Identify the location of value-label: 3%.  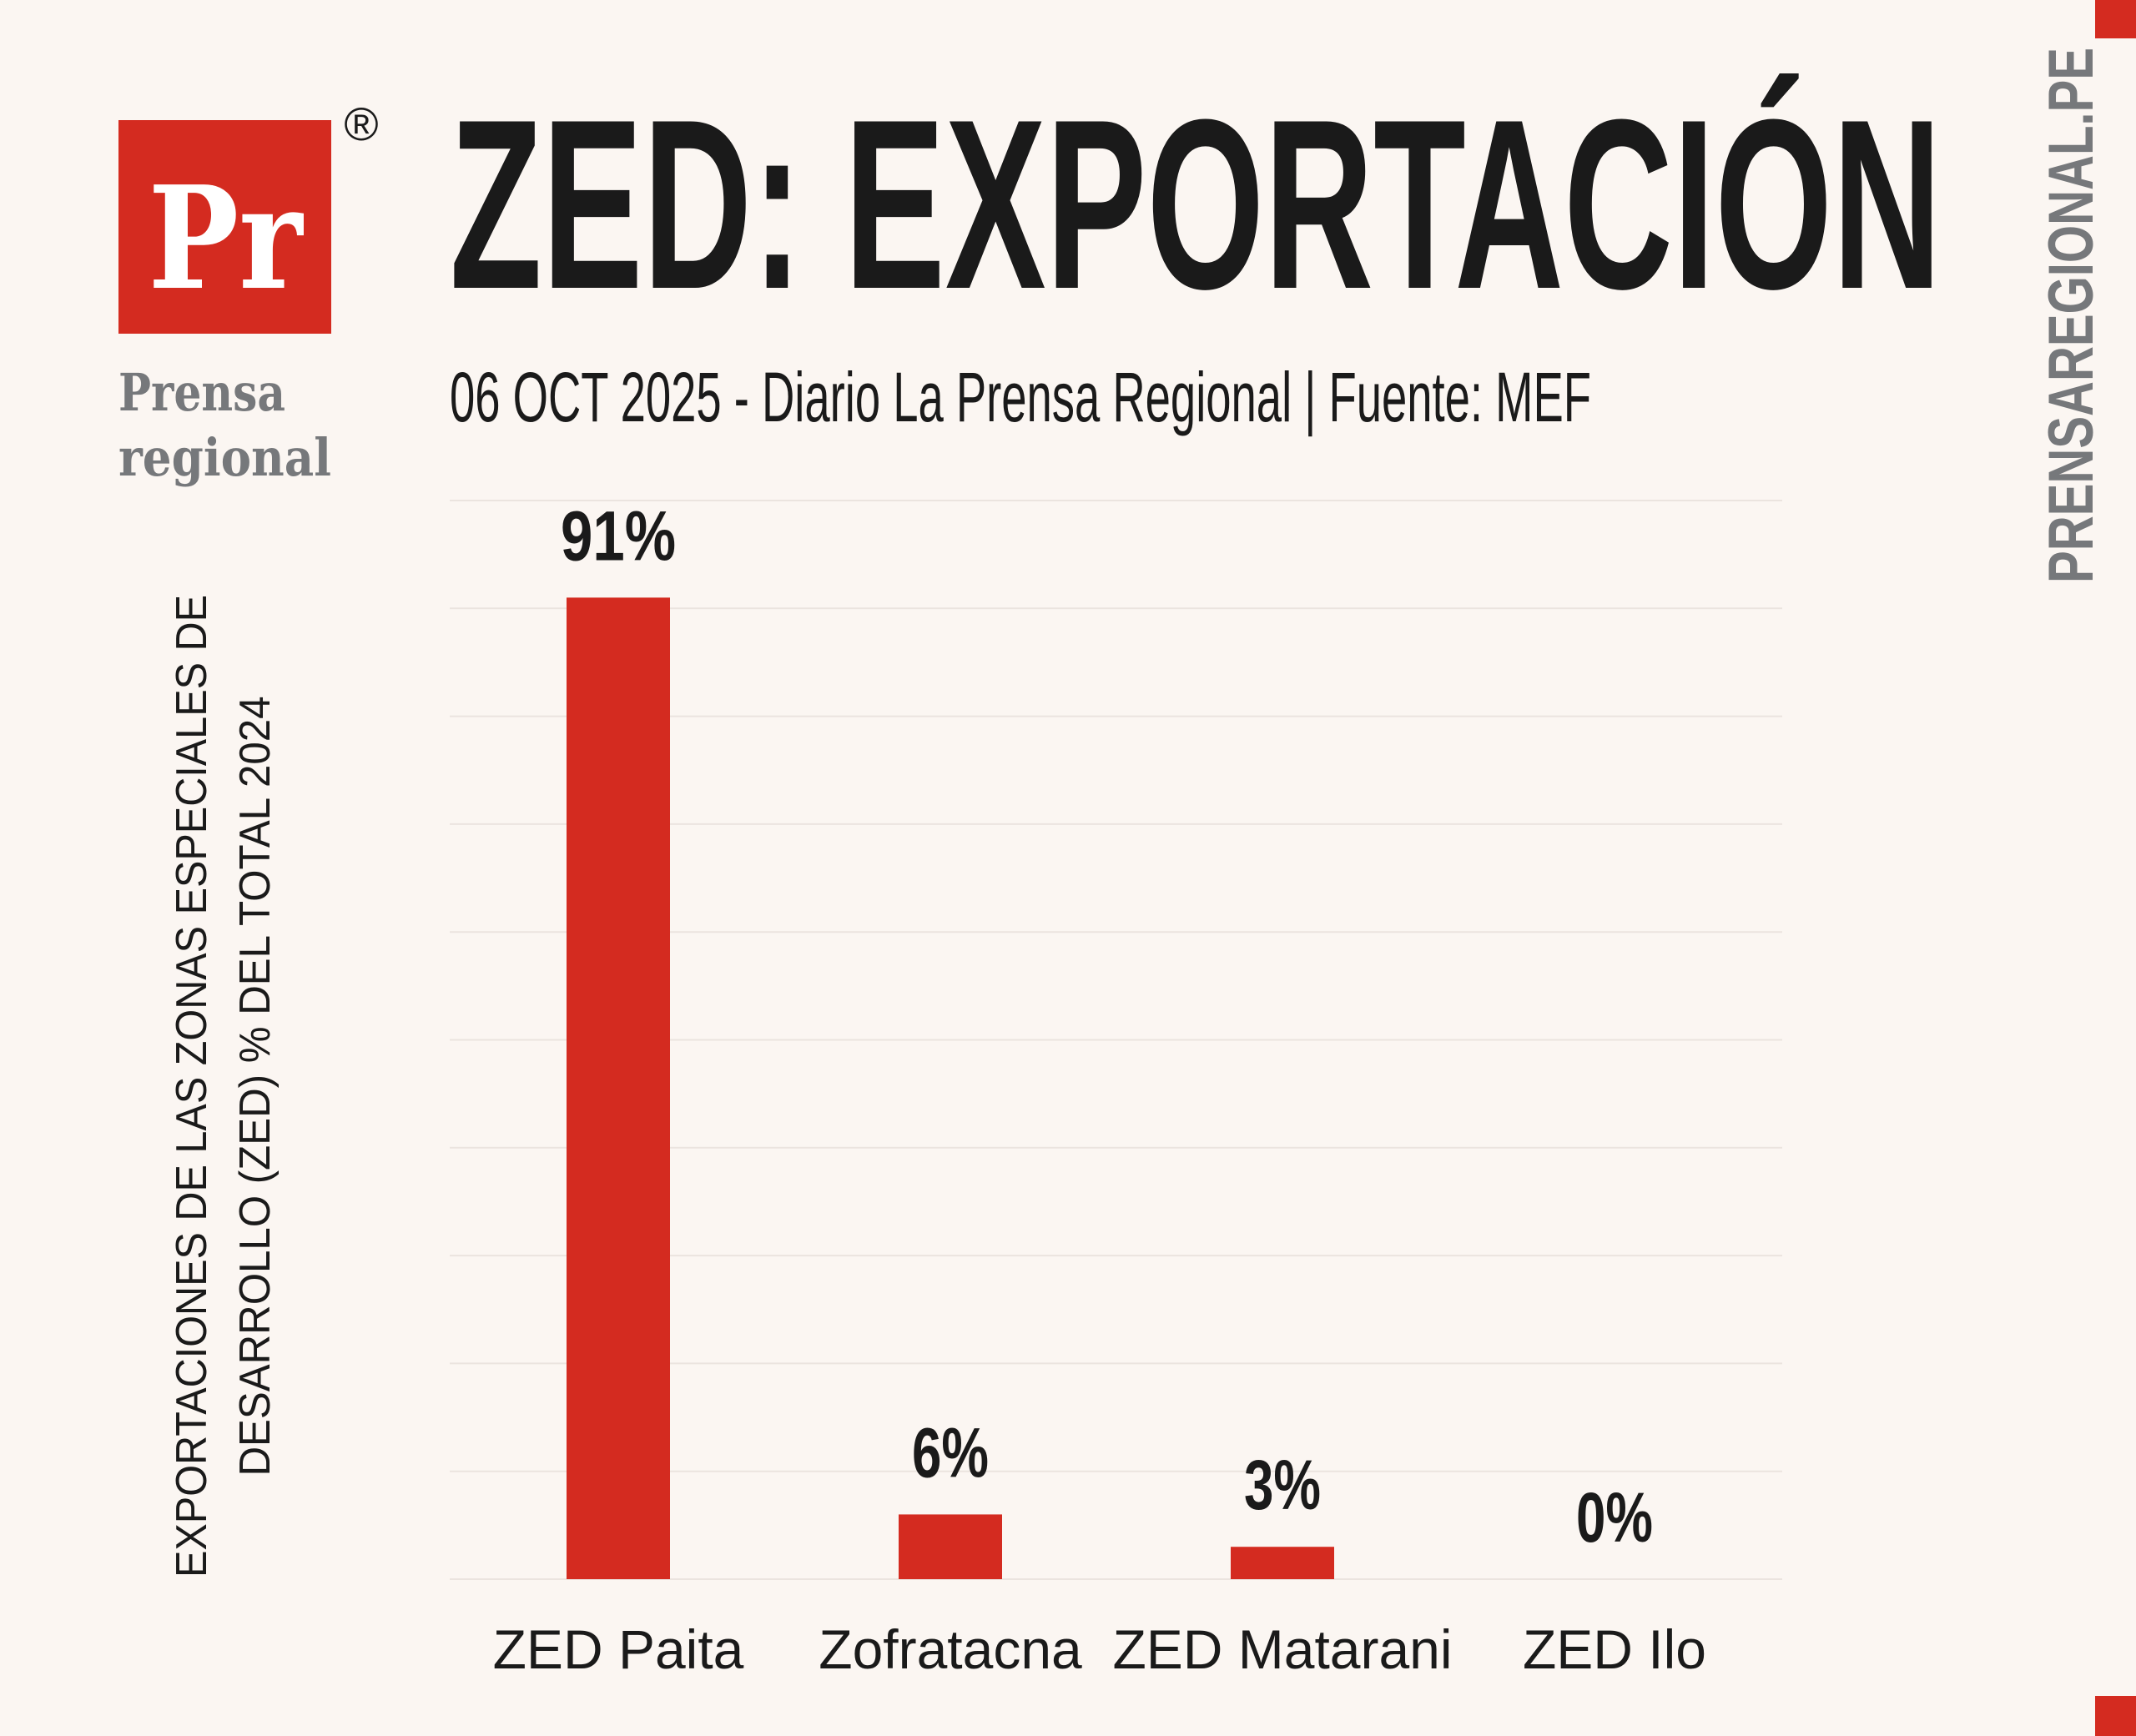
(1282, 1485).